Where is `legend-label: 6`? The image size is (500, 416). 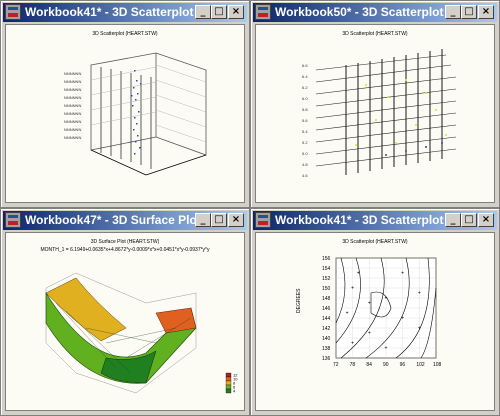 legend-label: 6 is located at coordinates (234, 387).